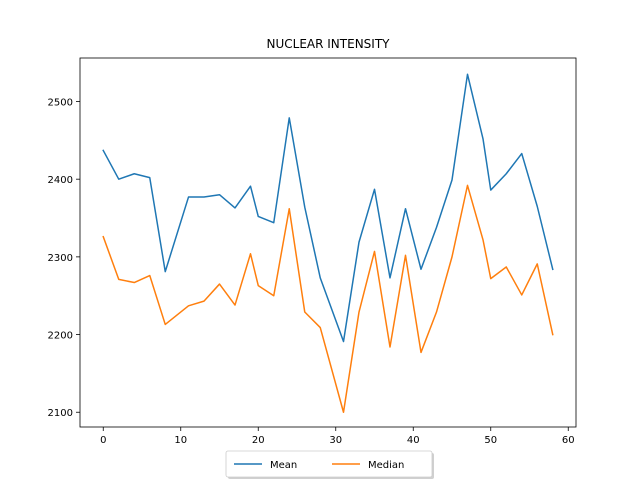  I want to click on y-tick-label: 2400, so click(60, 180).